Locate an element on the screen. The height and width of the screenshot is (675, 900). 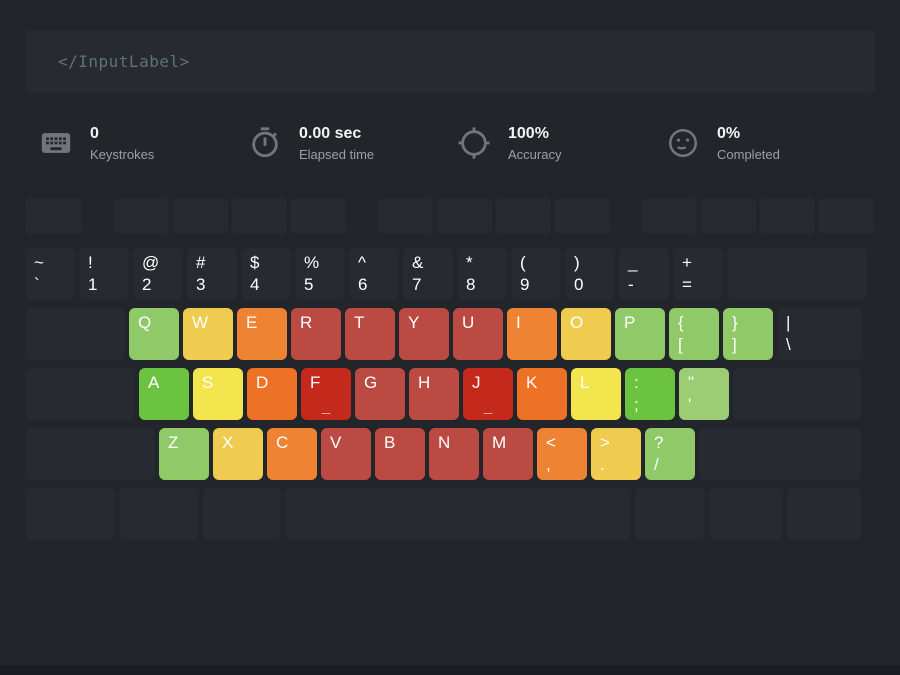
key-5: % 5 is located at coordinates (320, 274).